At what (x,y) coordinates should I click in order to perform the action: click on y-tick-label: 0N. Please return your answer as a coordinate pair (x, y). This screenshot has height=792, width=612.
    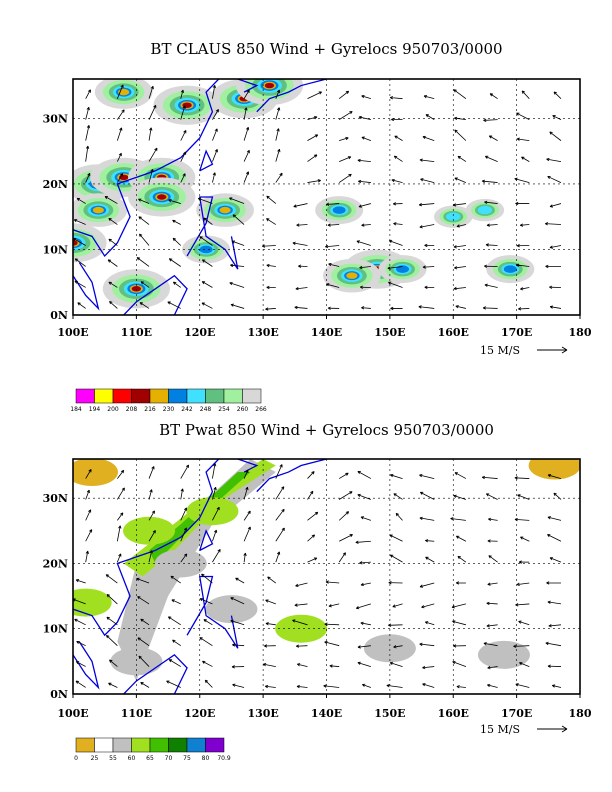
    Looking at the image, I should click on (59, 694).